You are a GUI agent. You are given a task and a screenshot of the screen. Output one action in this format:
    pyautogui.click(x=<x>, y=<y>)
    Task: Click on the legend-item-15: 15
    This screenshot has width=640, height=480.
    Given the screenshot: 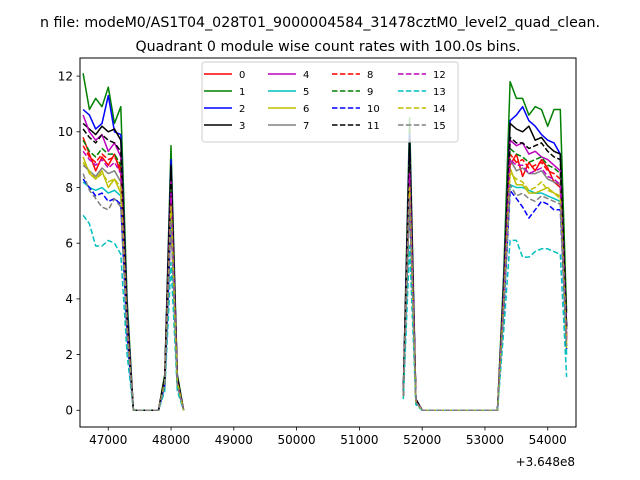 What is the action you would take?
    pyautogui.click(x=422, y=126)
    